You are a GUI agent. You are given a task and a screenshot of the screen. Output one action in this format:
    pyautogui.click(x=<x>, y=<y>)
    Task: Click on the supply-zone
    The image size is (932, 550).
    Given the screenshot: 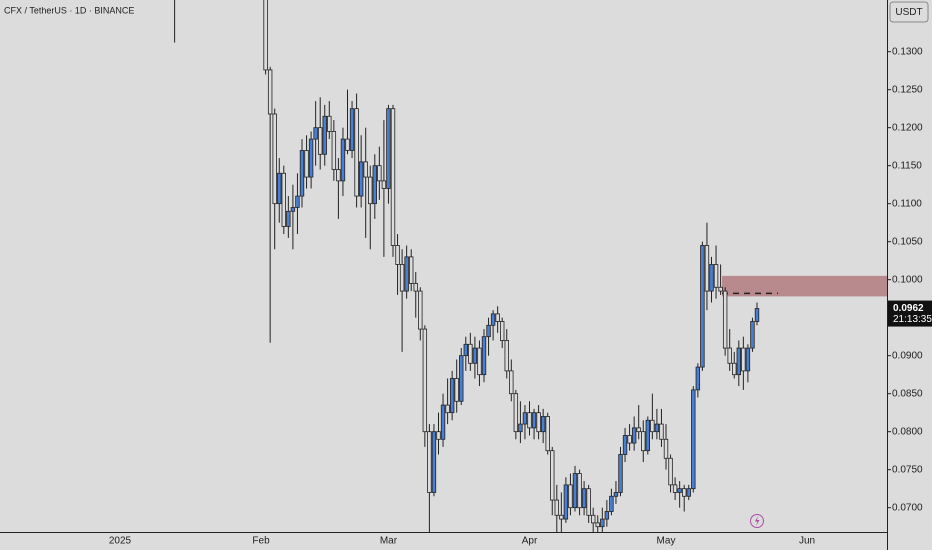 What is the action you would take?
    pyautogui.click(x=804, y=286)
    